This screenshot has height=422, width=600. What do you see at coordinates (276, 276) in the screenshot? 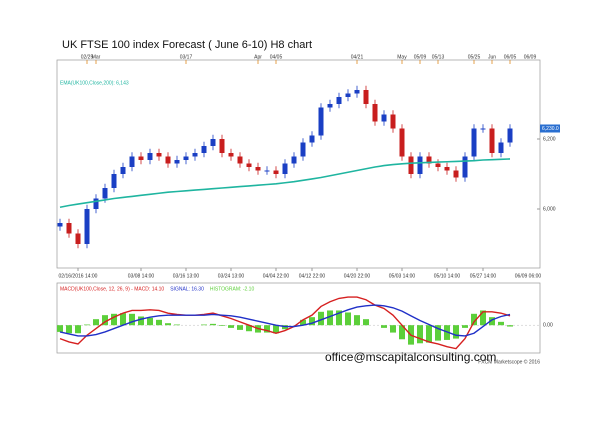
I see `x-tick-label: 04/04 22:00` at bounding box center [276, 276].